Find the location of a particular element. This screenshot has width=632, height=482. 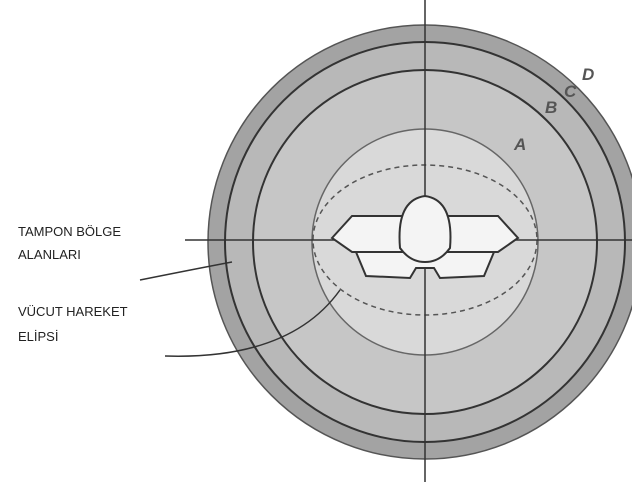

annotation: ALANLARI is located at coordinates (49, 254).